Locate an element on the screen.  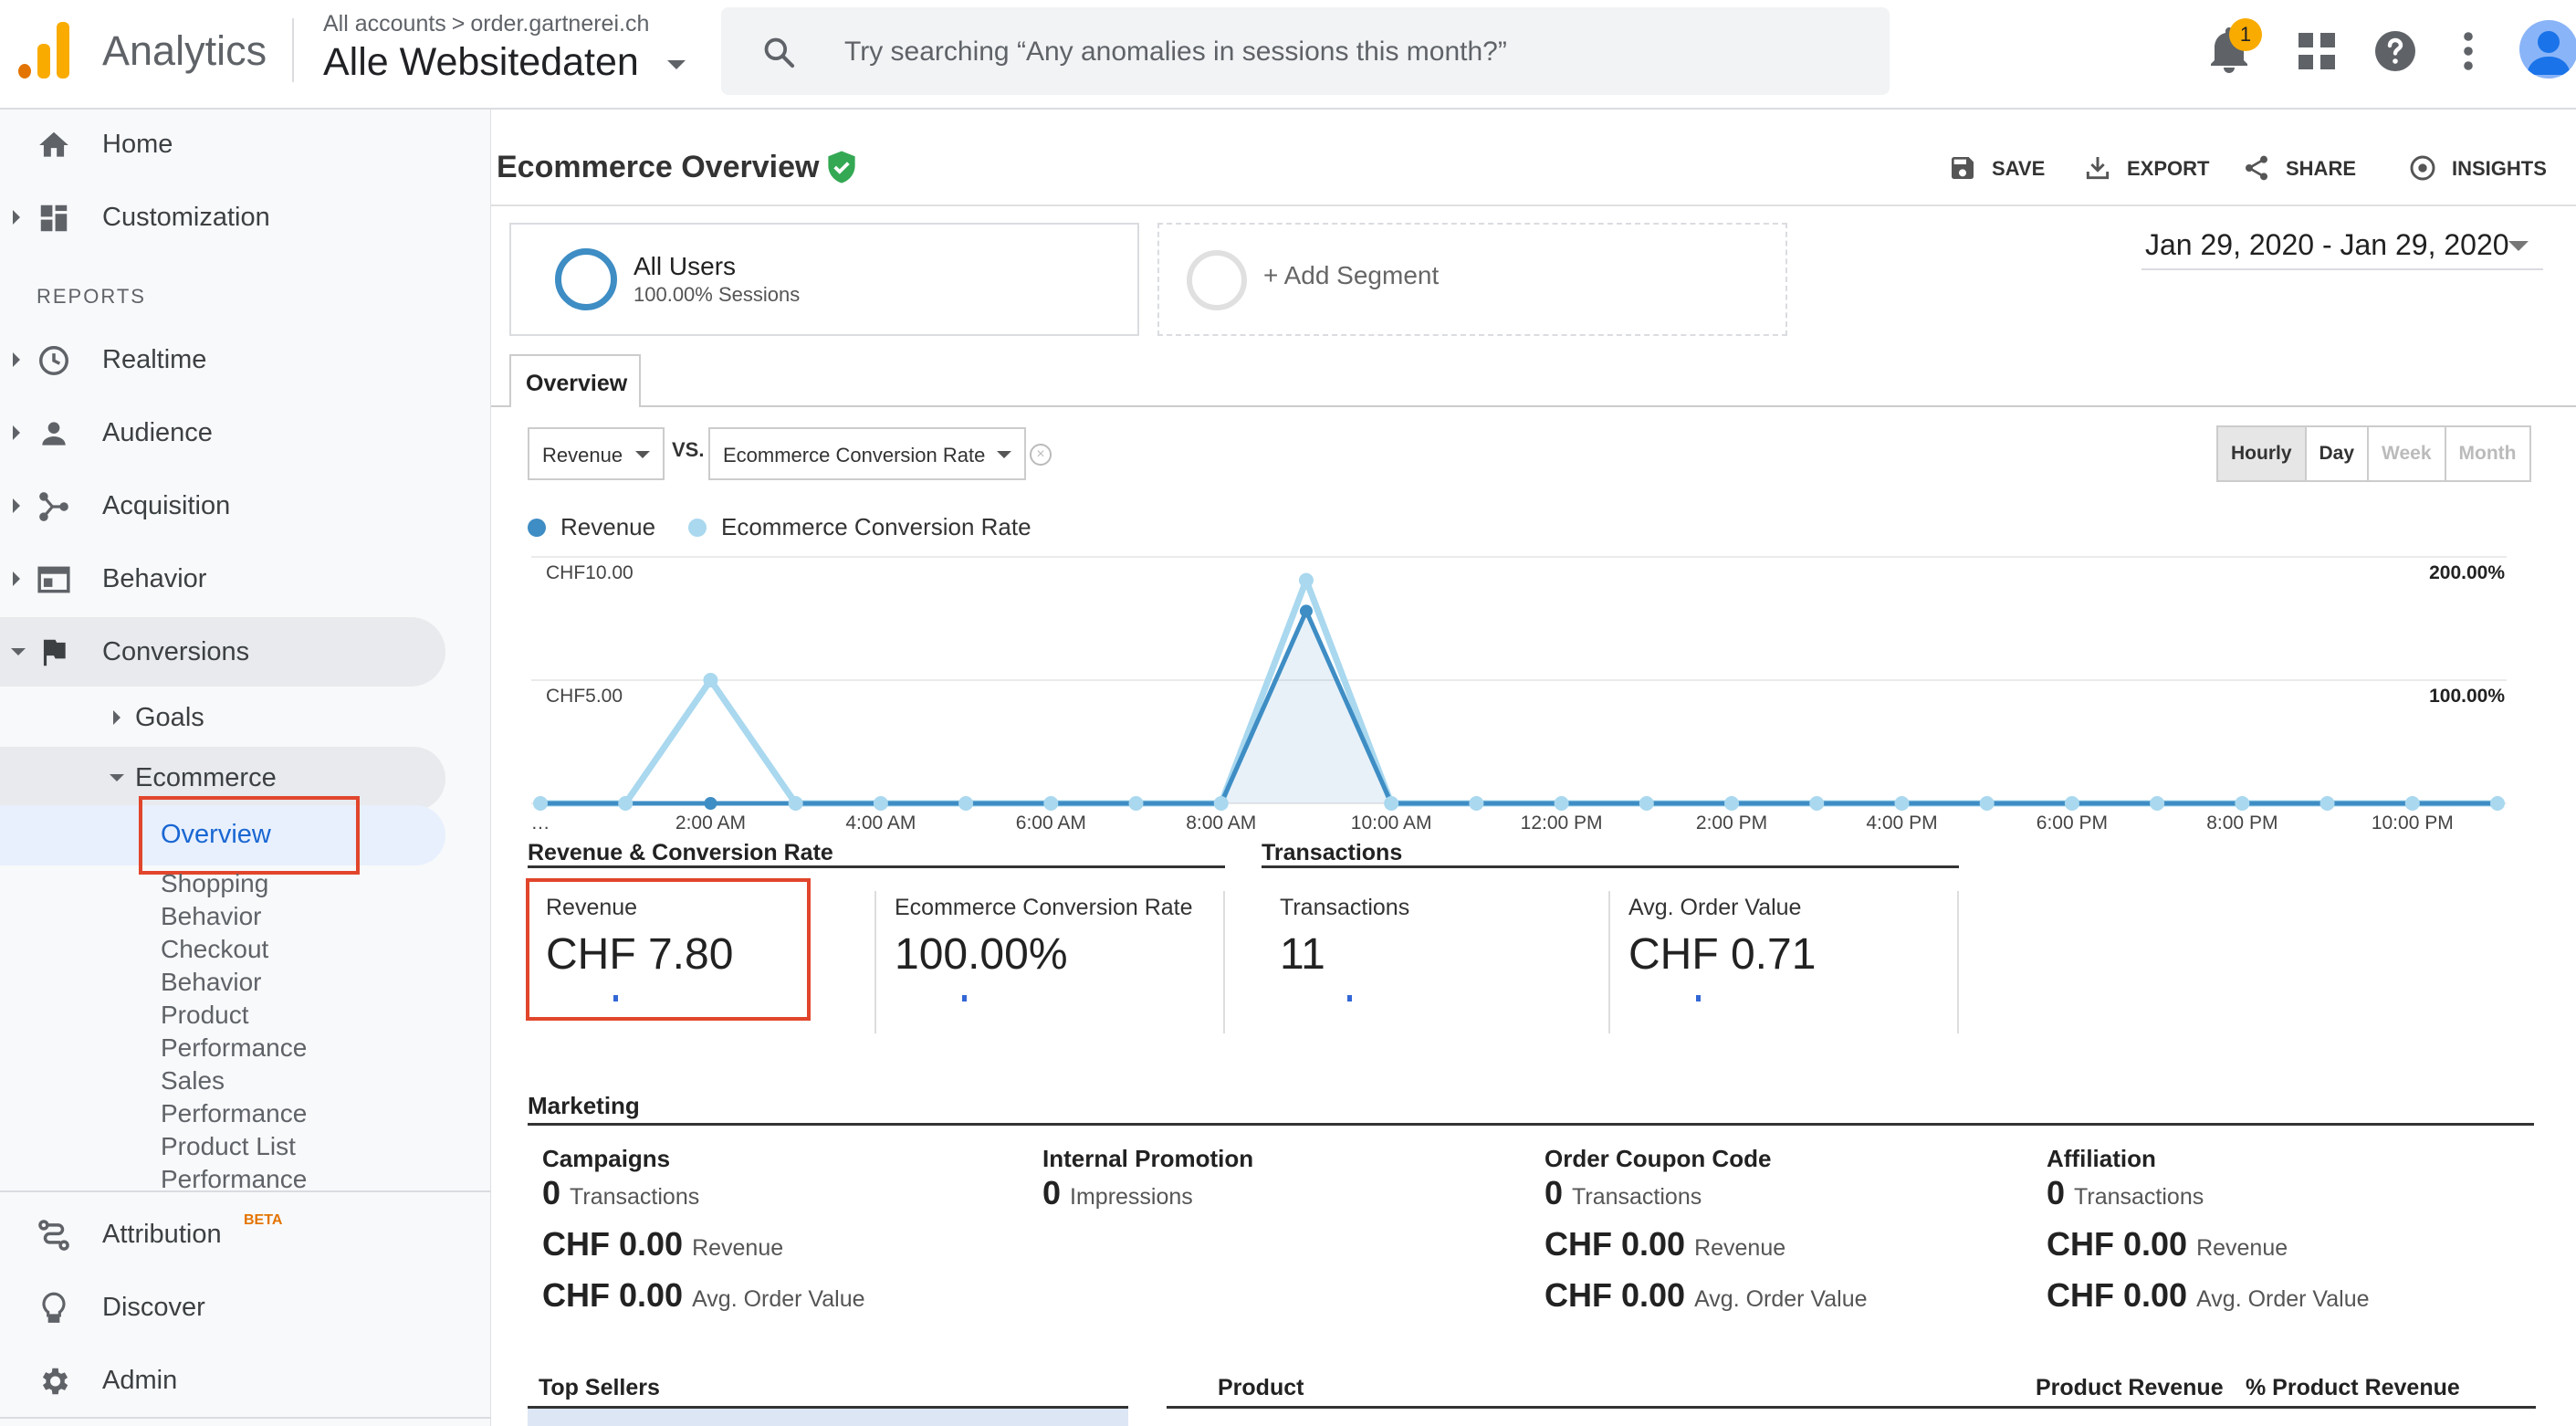
sidebar-item-home: Home is located at coordinates (222, 145).